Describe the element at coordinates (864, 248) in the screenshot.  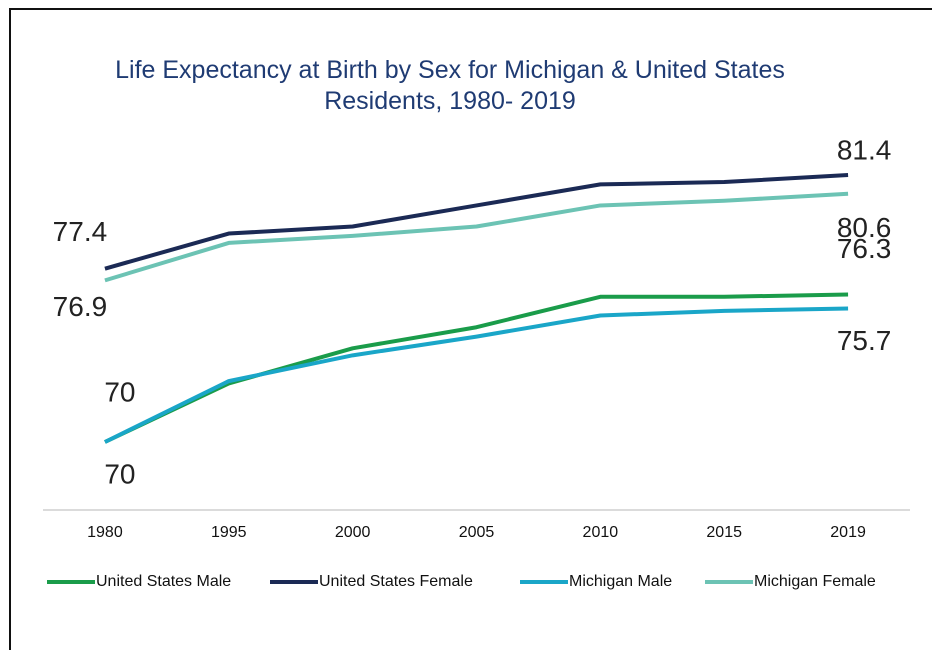
I see `data-label: 76.3` at that location.